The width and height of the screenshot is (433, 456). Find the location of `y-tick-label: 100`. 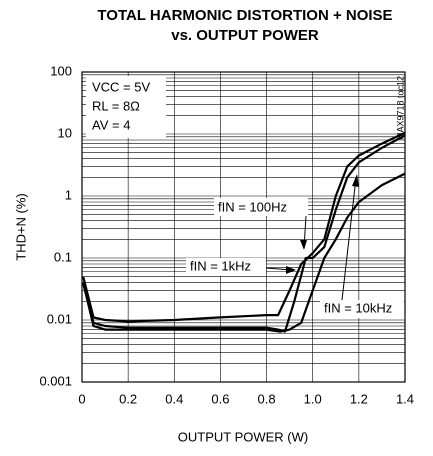

y-tick-label: 100 is located at coordinates (61, 70).